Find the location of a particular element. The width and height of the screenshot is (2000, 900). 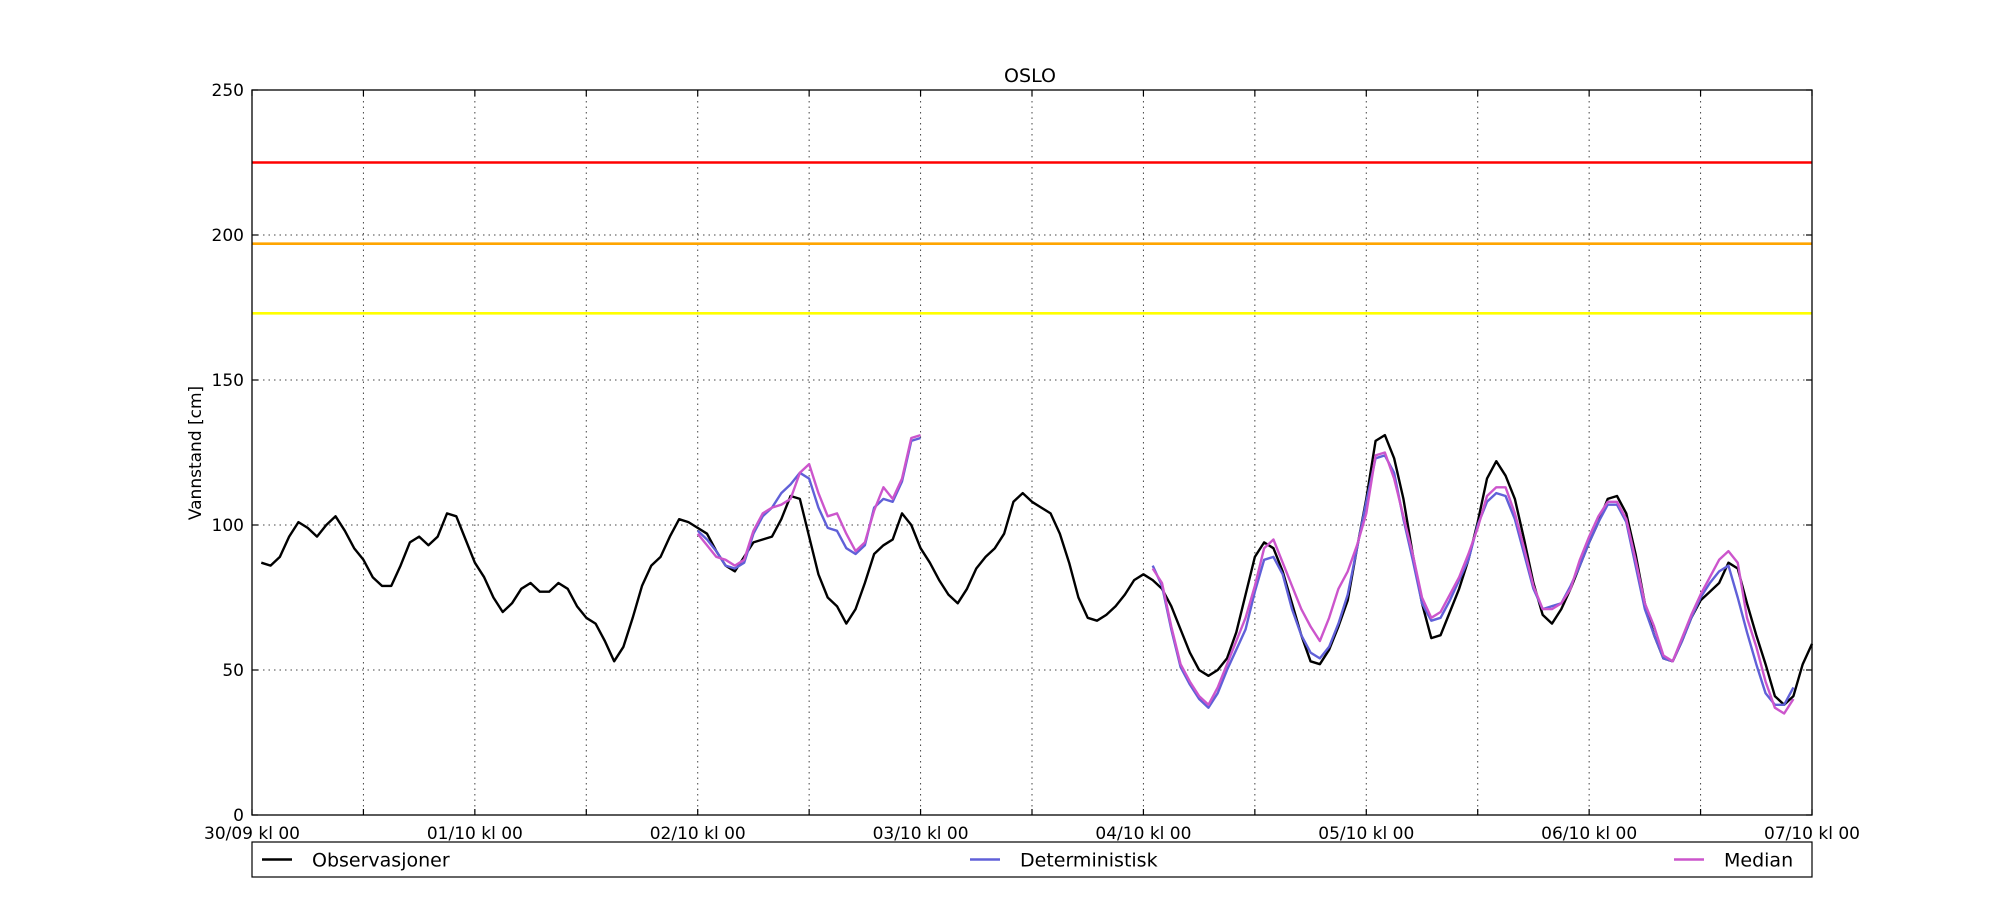

legend-label-deterministisk: Deterministisk is located at coordinates (1089, 861).